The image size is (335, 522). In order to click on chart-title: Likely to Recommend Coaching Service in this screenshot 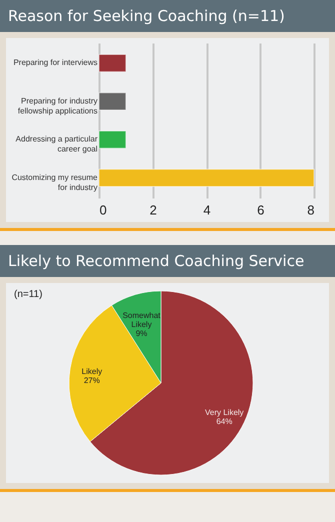, I will do `click(167, 261)`.